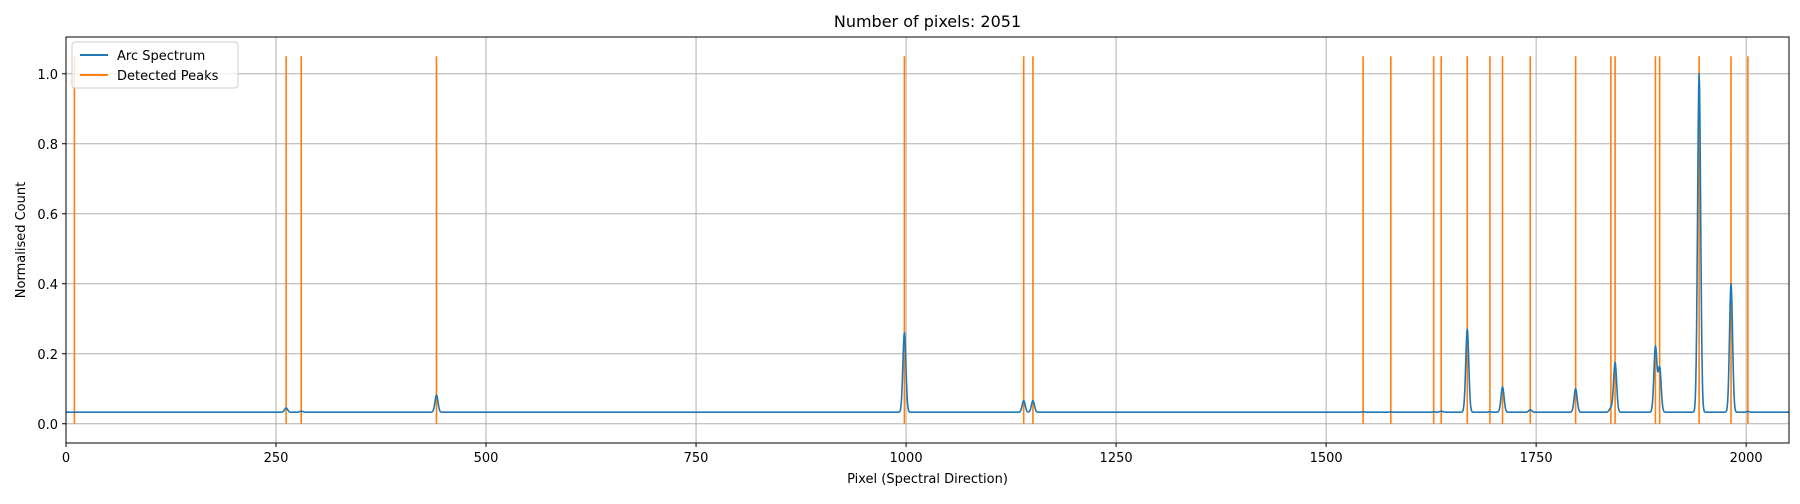  Describe the element at coordinates (47, 285) in the screenshot. I see `y-tick-label: 0.4` at that location.